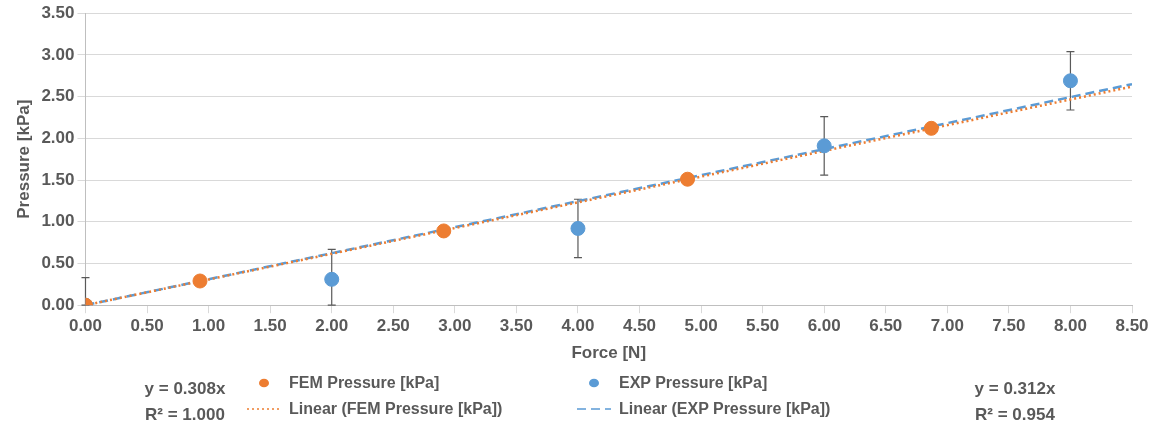  I want to click on x-tick-label: 7.00, so click(947, 326).